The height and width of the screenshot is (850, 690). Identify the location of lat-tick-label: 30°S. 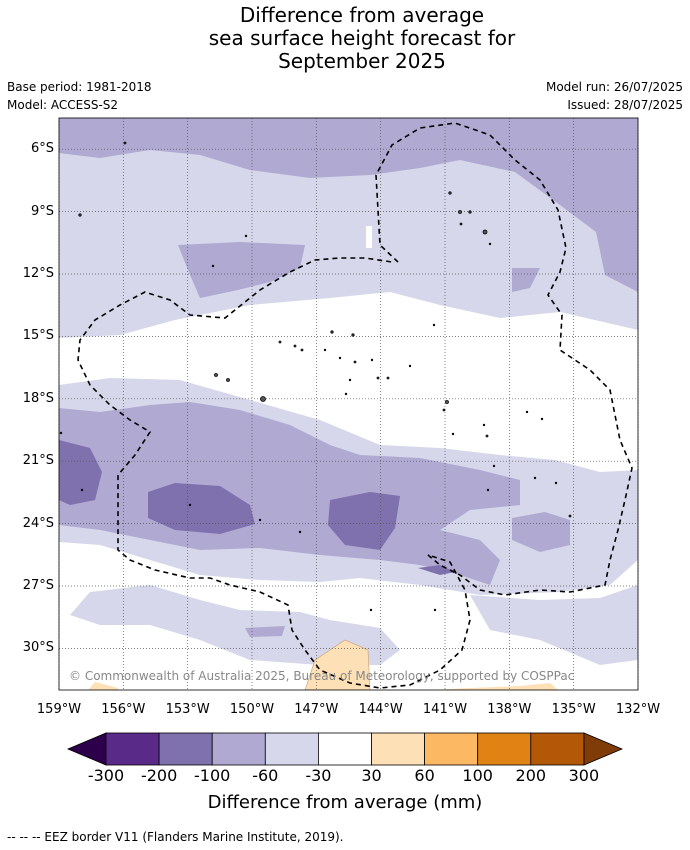
(38, 648).